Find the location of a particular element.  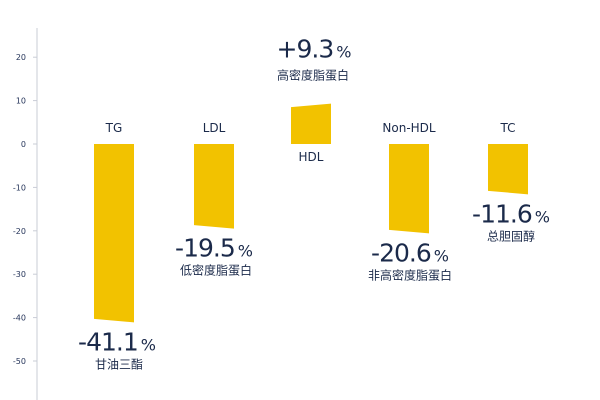

y-tick-label: -30 is located at coordinates (19, 274).